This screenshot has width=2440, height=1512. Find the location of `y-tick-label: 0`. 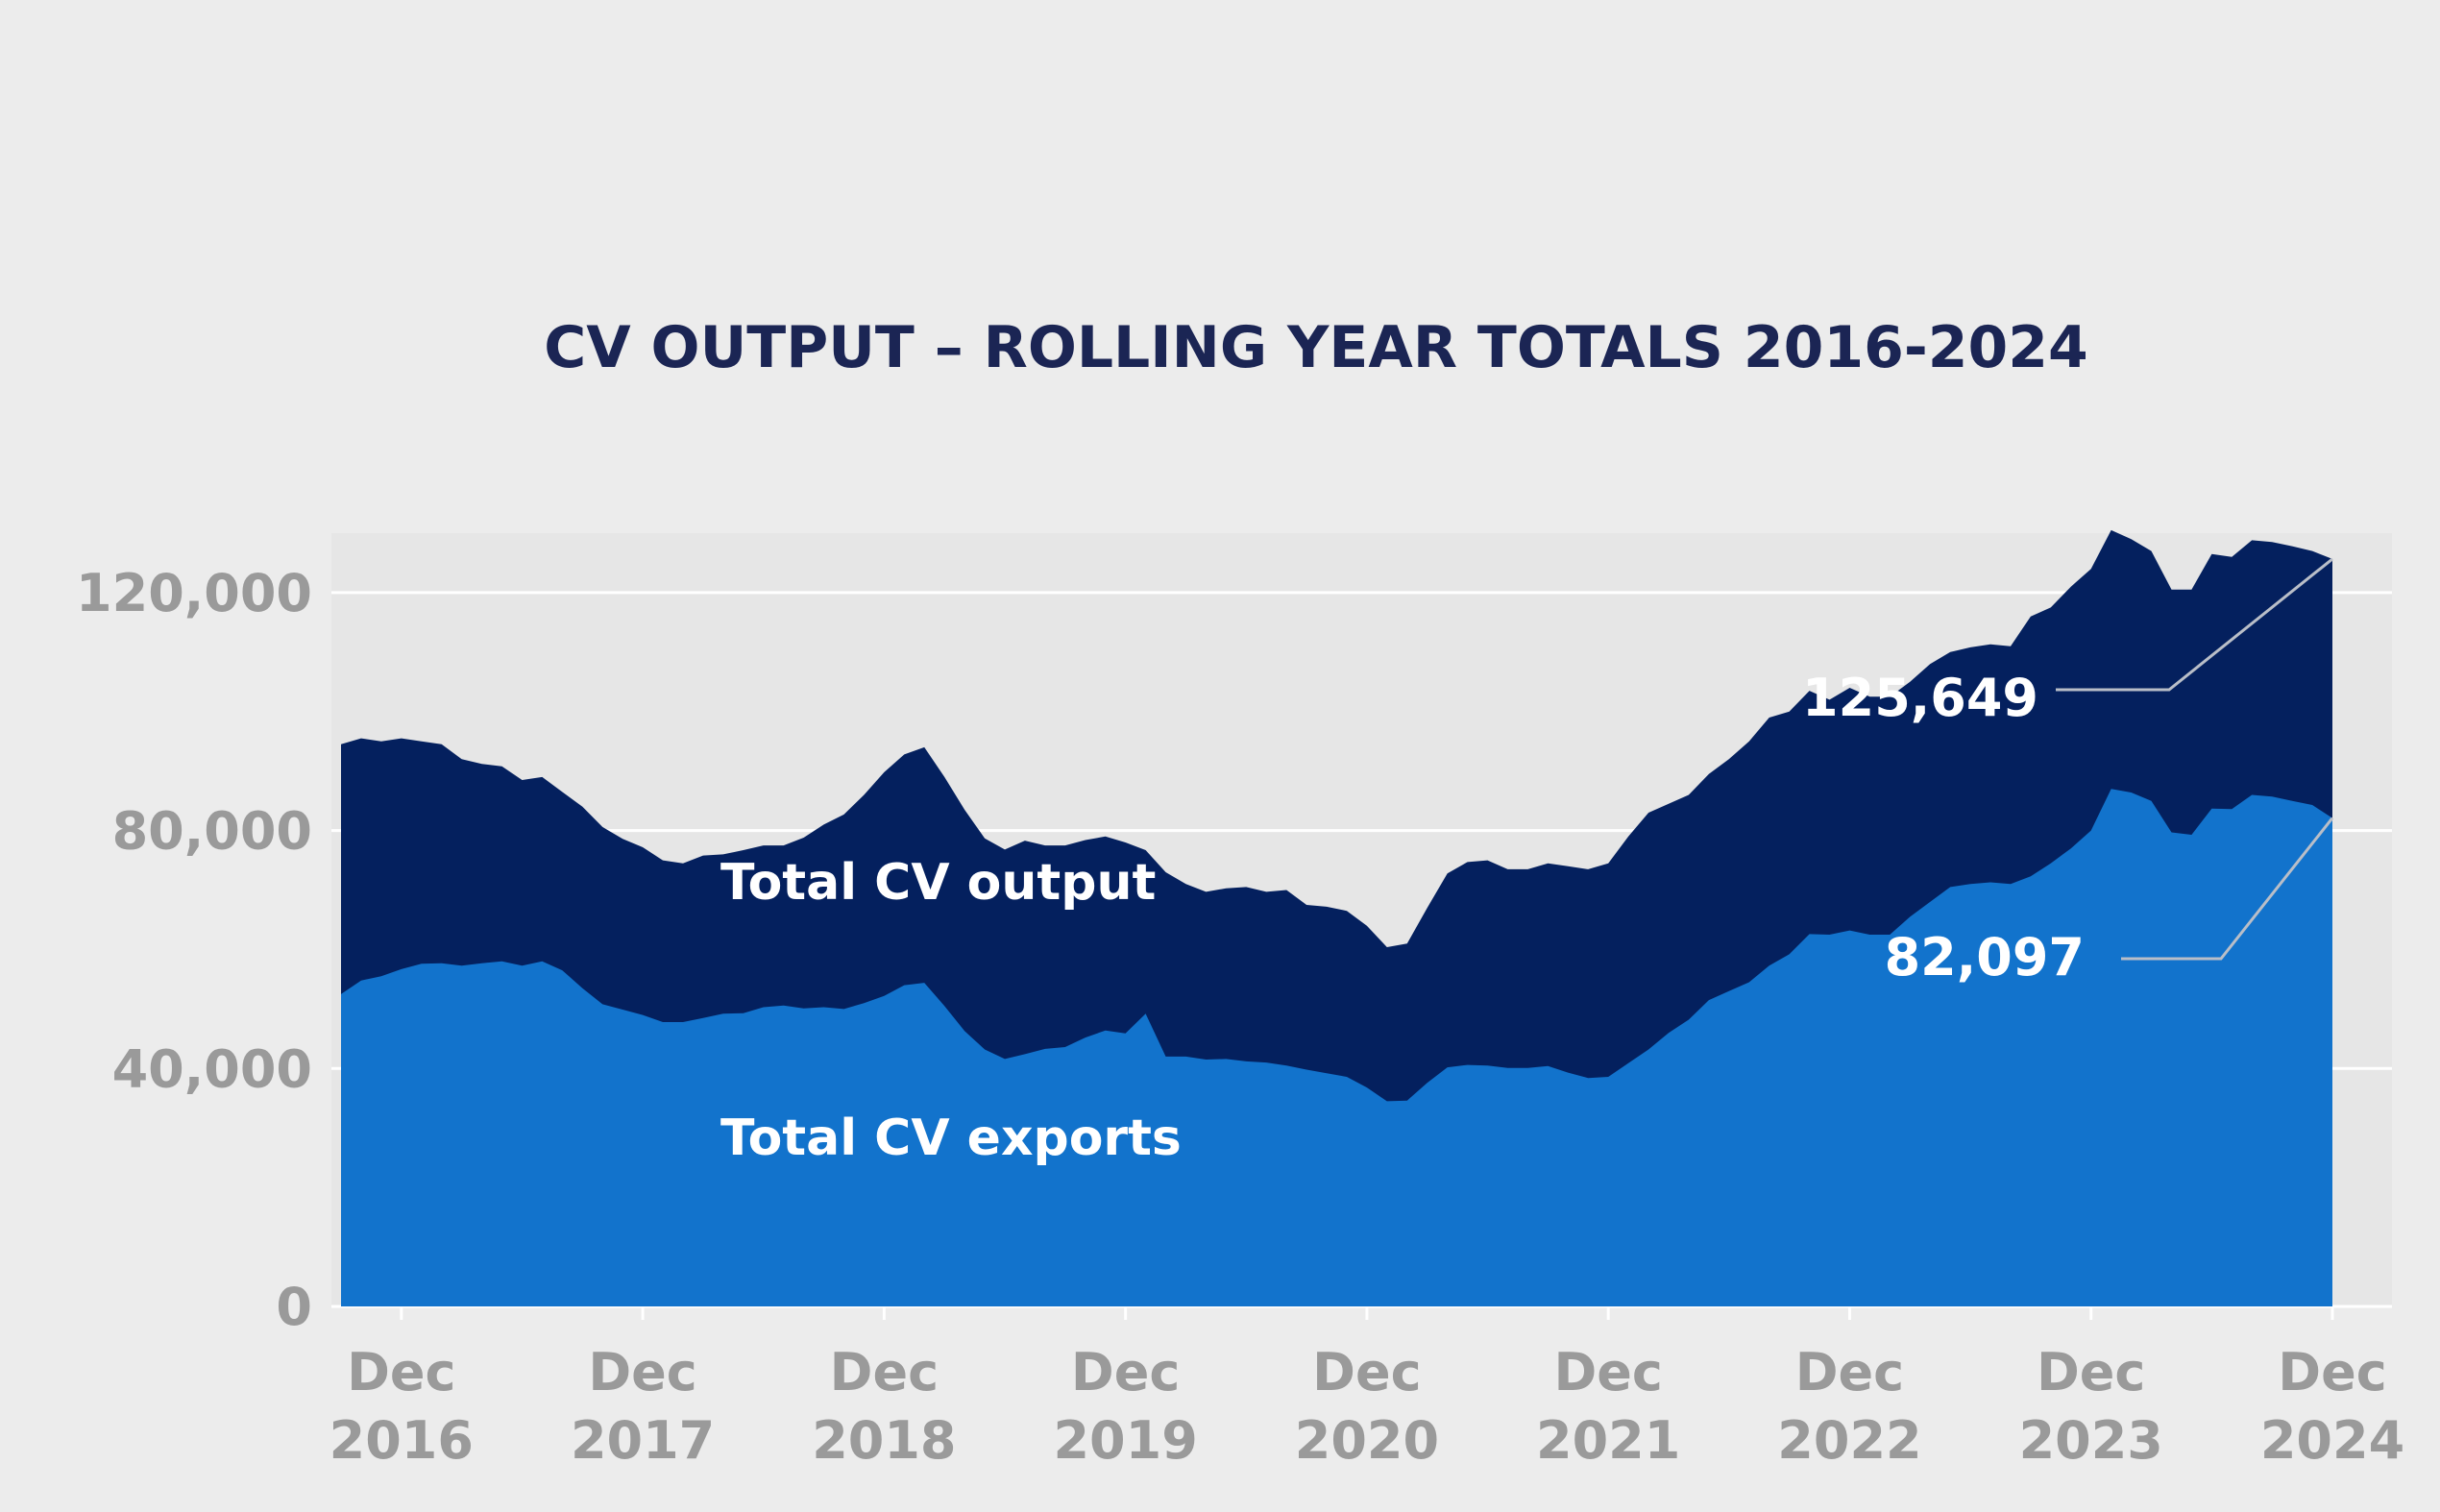

y-tick-label: 0 is located at coordinates (294, 1307).